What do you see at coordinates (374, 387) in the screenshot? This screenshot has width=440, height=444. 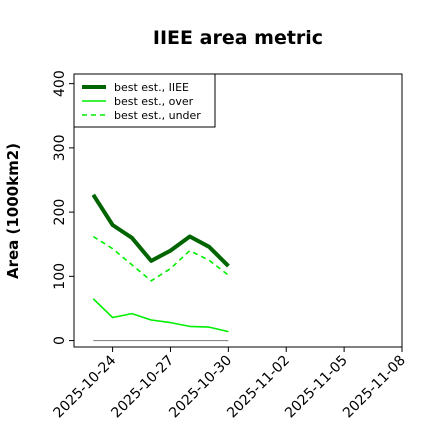 I see `x-tick-label: 2025-11-08` at bounding box center [374, 387].